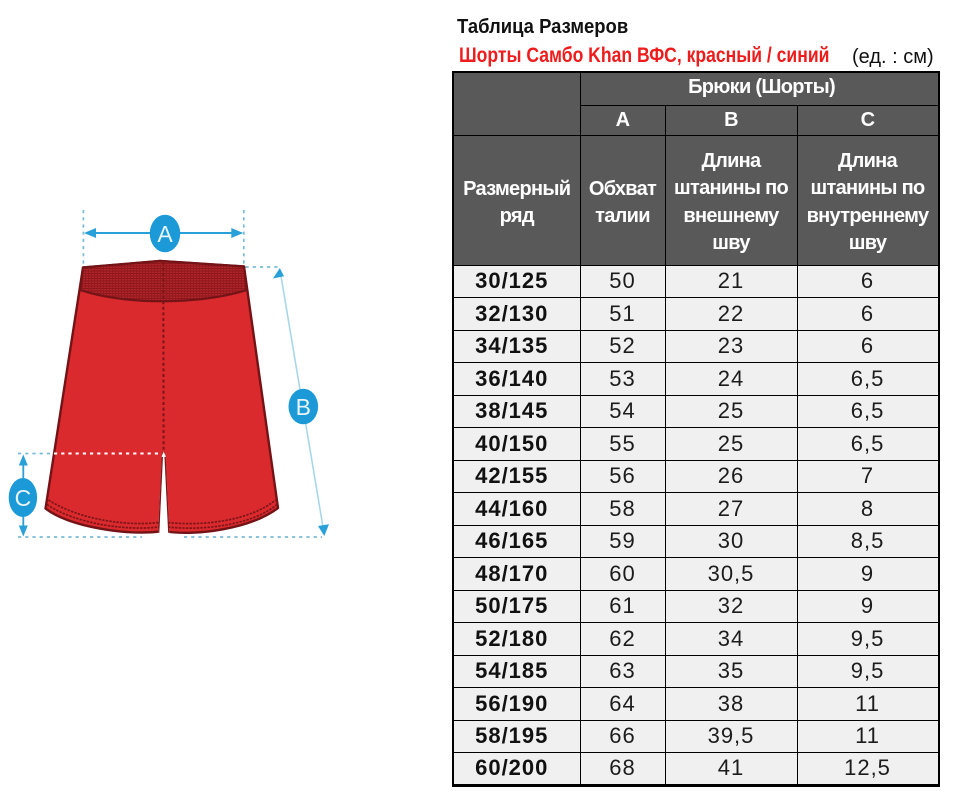 This screenshot has width=965, height=800. Describe the element at coordinates (165, 234) in the screenshot. I see `svg-text: A` at that location.